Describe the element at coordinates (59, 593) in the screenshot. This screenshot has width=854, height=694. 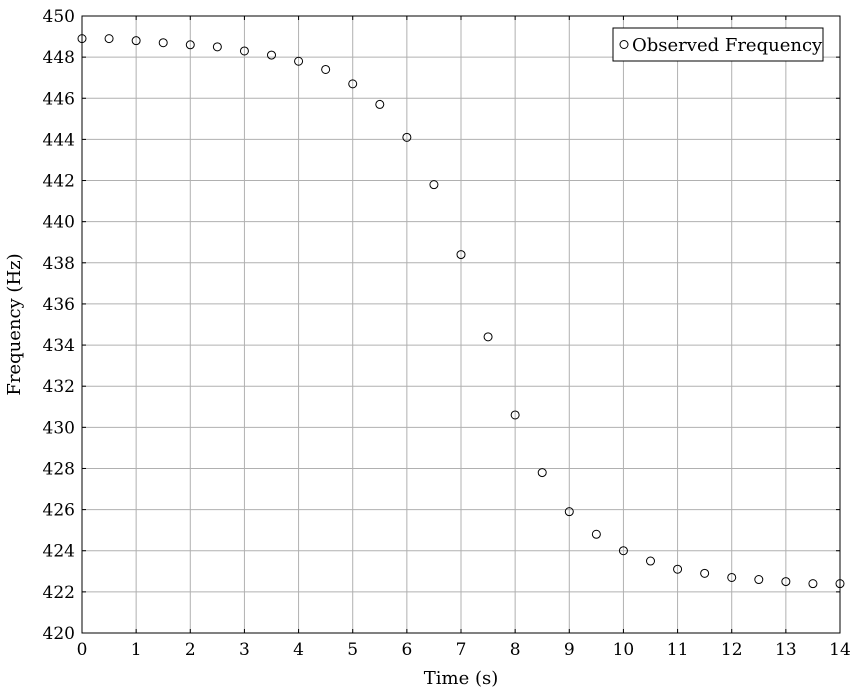
I see `y-tick-label: 422` at that location.